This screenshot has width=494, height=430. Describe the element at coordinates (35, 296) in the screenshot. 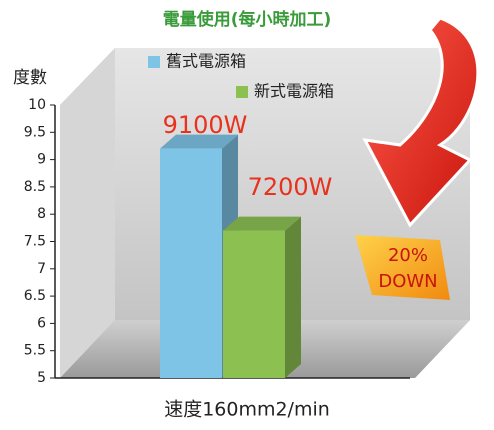

I see `y-tick-label: 6.5` at that location.